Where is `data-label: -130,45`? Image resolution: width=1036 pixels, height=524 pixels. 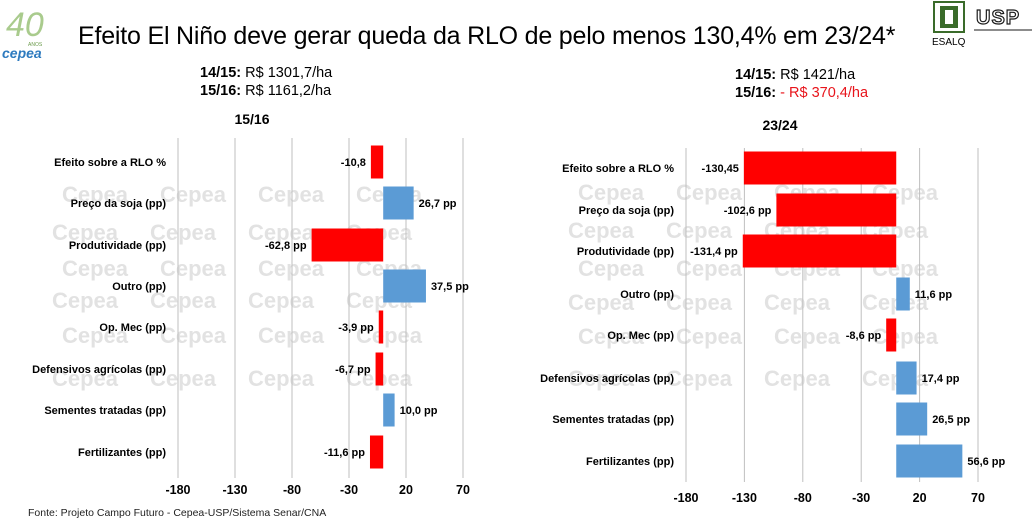 data-label: -130,45 is located at coordinates (720, 169).